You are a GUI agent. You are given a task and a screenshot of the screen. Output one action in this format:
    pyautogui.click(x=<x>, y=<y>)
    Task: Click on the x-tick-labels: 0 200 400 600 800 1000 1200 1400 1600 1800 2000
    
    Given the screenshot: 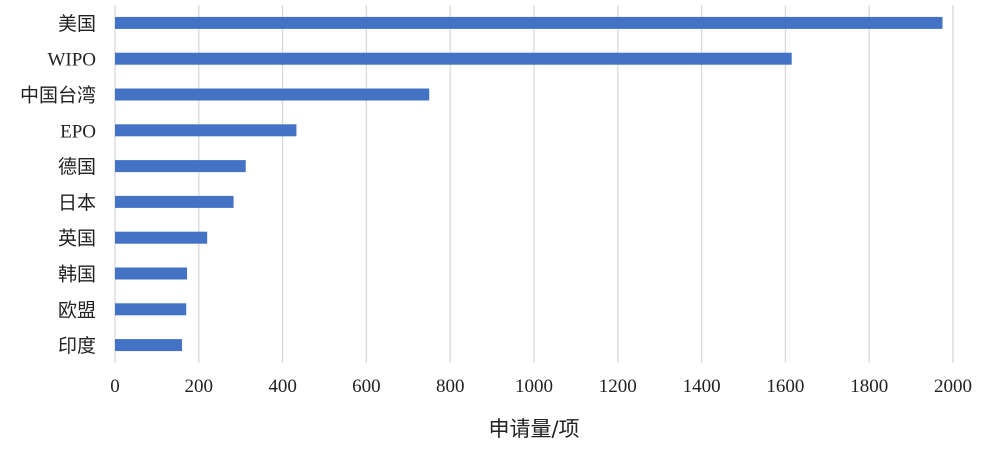 What is the action you would take?
    pyautogui.click(x=541, y=386)
    